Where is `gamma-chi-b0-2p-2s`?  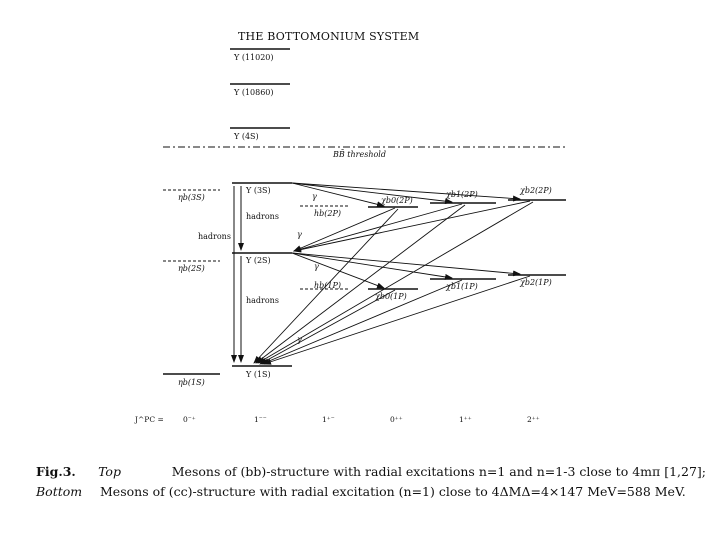
gamma-chi-b0-2p-2s is located at coordinates (344, 229).